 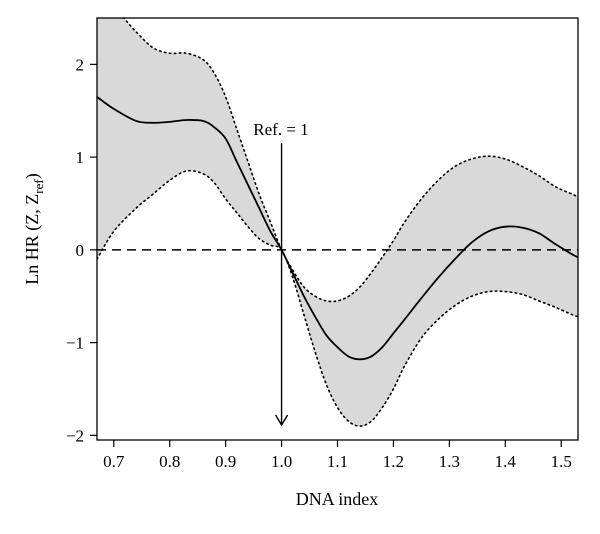 I want to click on y-tick-label: −2, so click(x=75, y=435).